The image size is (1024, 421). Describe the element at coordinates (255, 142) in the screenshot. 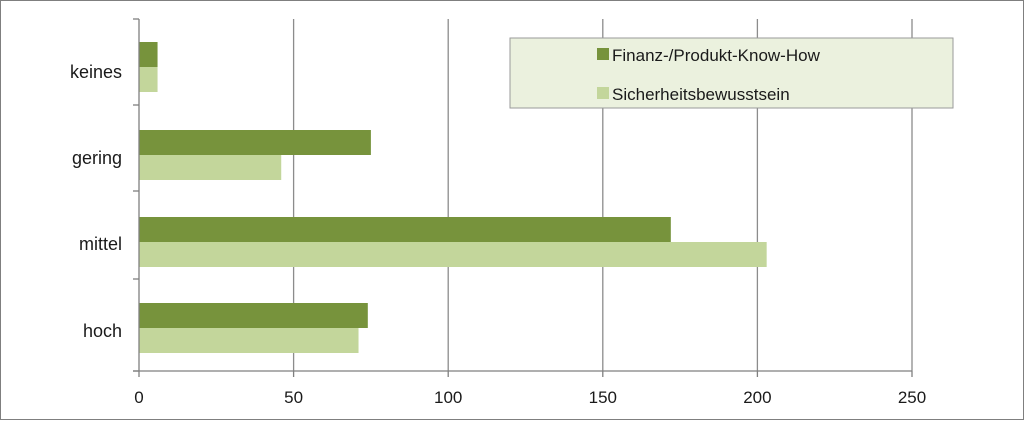

I see `bar-gering-finanz` at that location.